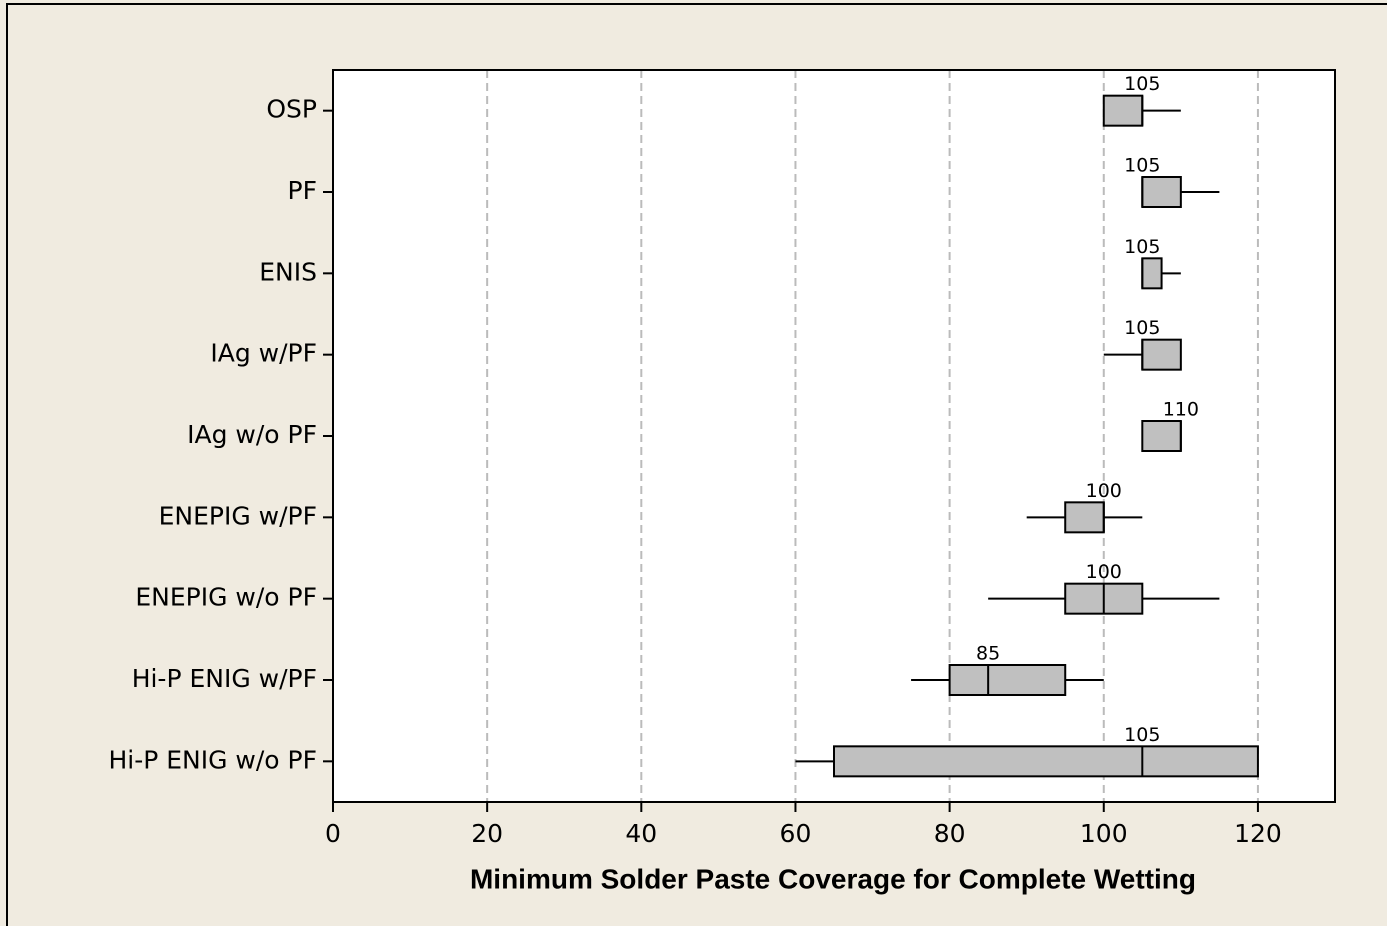  Describe the element at coordinates (796, 833) in the screenshot. I see `x-tick-label: 60` at that location.